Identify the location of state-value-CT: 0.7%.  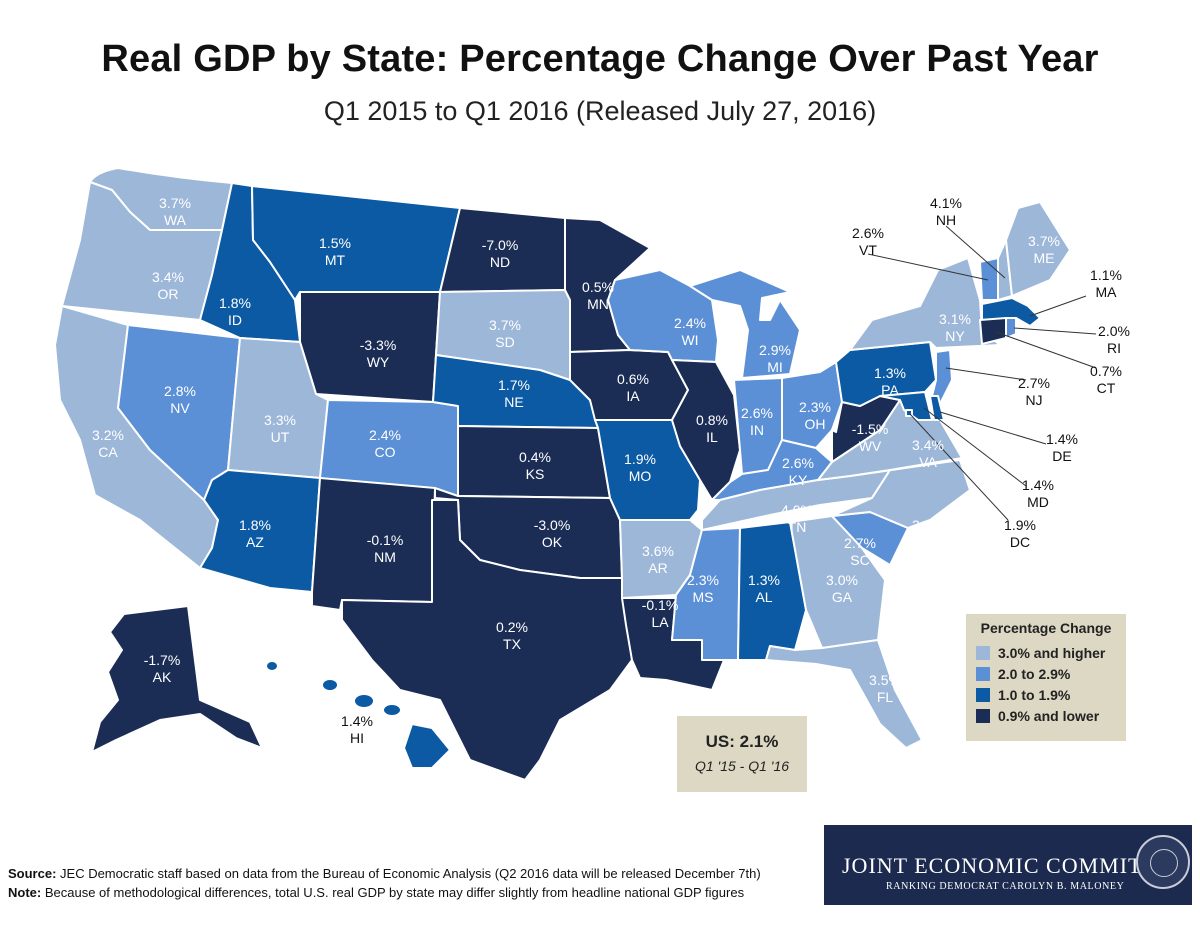
(1106, 371).